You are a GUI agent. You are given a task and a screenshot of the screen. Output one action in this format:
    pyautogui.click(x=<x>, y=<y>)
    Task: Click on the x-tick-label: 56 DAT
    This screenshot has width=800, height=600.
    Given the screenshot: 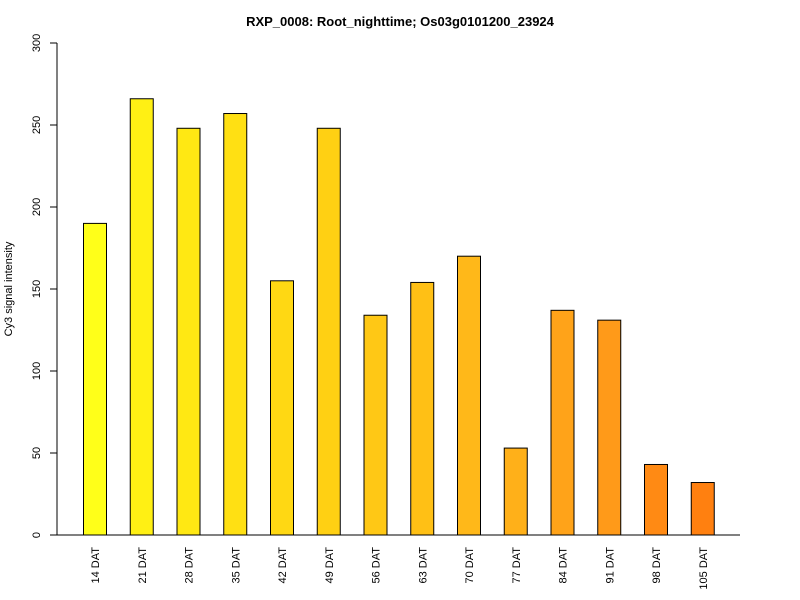 What is the action you would take?
    pyautogui.click(x=377, y=565)
    